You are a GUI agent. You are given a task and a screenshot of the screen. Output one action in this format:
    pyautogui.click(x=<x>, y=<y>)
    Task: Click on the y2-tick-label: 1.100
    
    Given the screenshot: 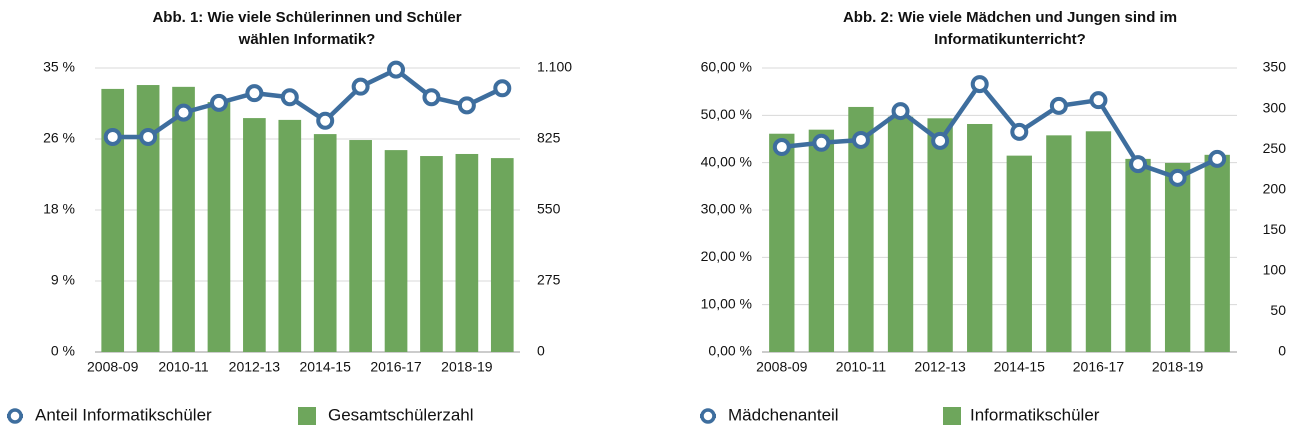 What is the action you would take?
    pyautogui.click(x=554, y=67)
    